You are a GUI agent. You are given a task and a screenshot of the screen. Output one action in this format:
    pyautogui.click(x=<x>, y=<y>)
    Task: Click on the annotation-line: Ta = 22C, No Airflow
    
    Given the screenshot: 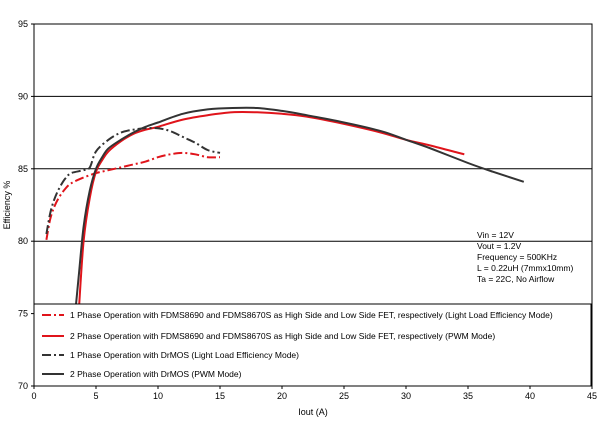 What is the action you would take?
    pyautogui.click(x=516, y=279)
    